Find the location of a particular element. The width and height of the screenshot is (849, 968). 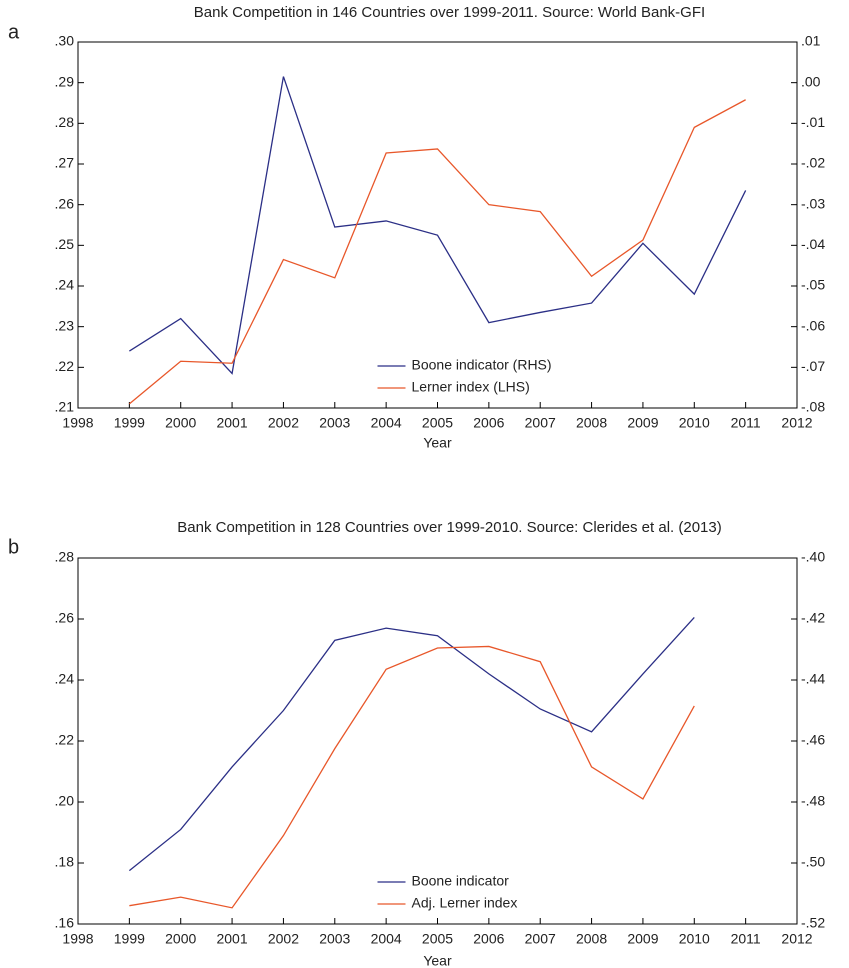

y2-tick-label: -.44 is located at coordinates (813, 679).